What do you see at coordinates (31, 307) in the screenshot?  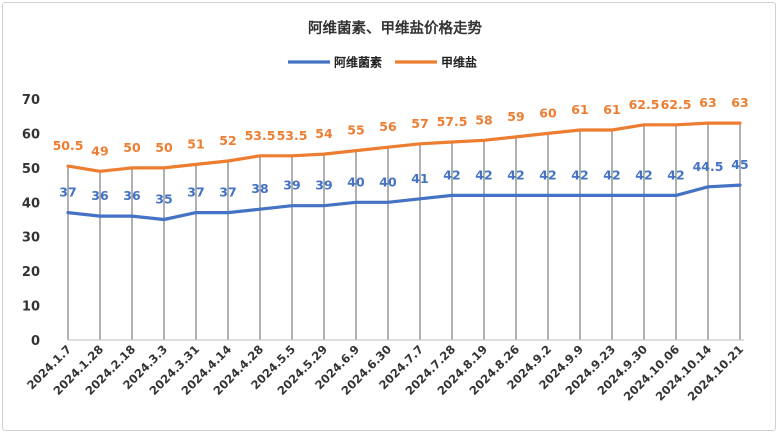 I see `y-tick-label: 10` at bounding box center [31, 307].